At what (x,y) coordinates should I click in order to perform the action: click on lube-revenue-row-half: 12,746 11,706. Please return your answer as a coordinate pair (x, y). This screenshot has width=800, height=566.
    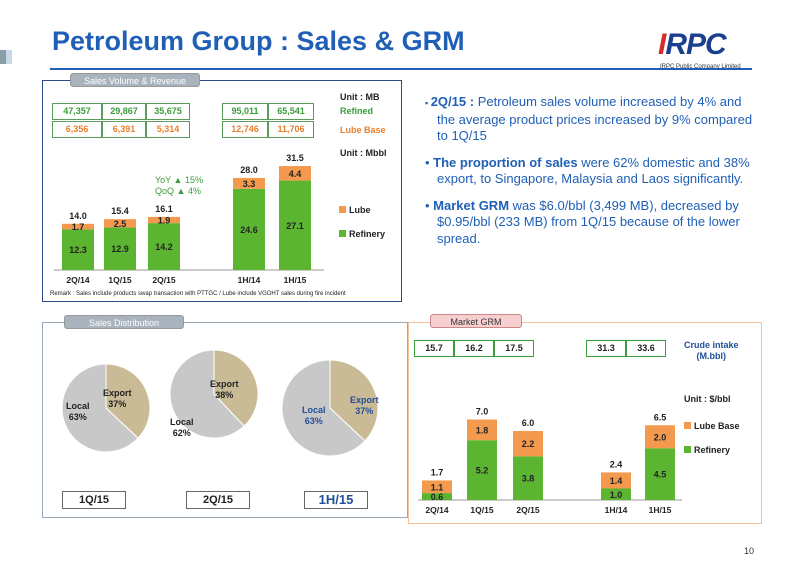
    Looking at the image, I should click on (268, 129).